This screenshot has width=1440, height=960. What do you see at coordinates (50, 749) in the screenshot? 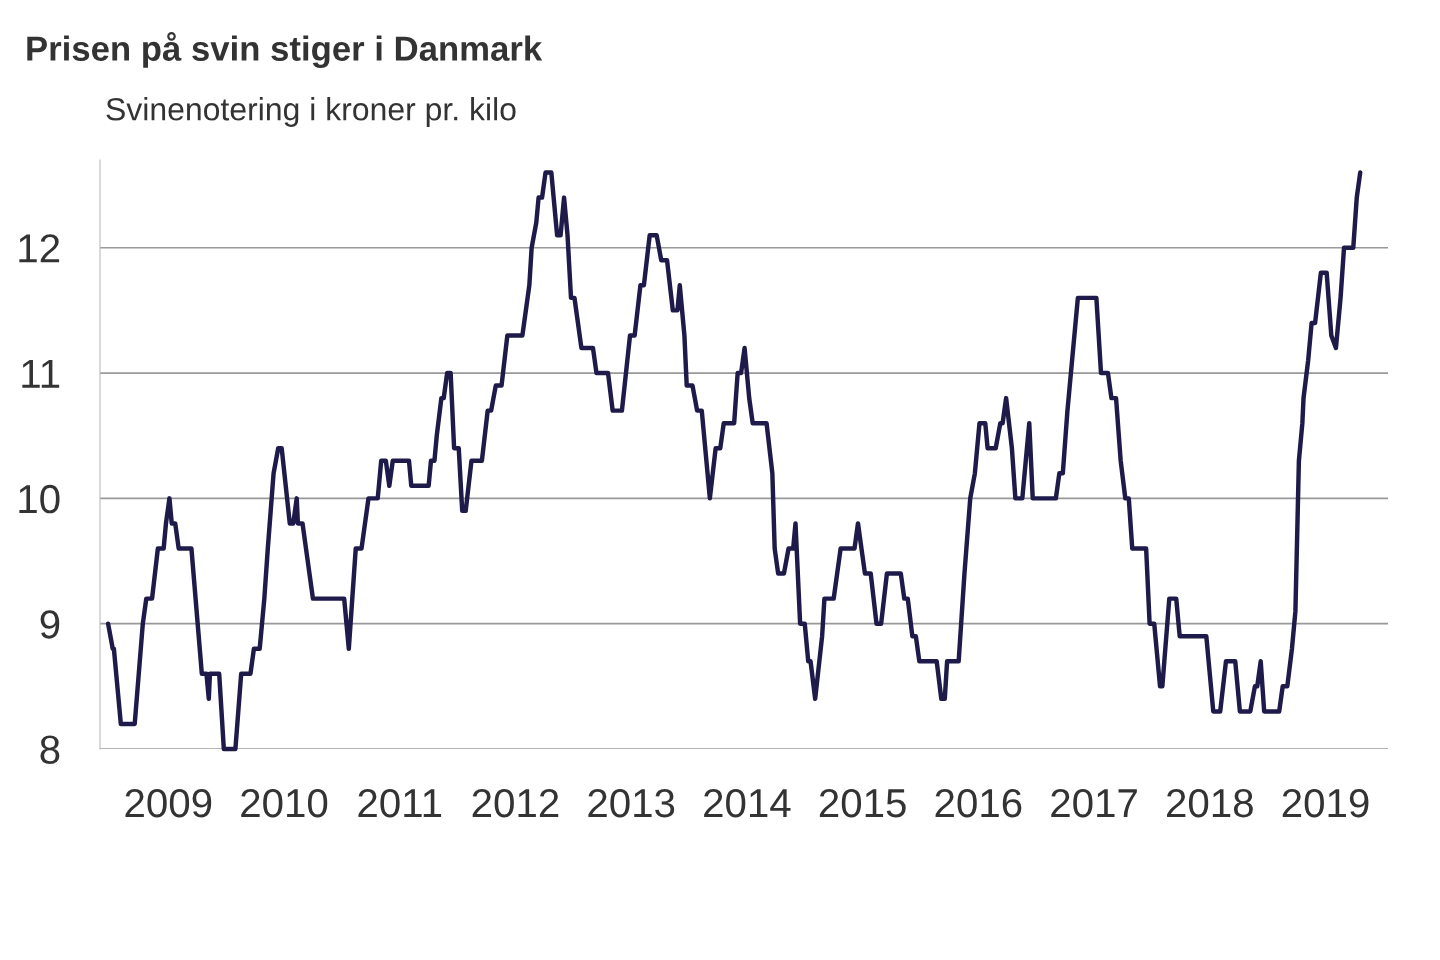
I see `y-tick-label: 8` at bounding box center [50, 749].